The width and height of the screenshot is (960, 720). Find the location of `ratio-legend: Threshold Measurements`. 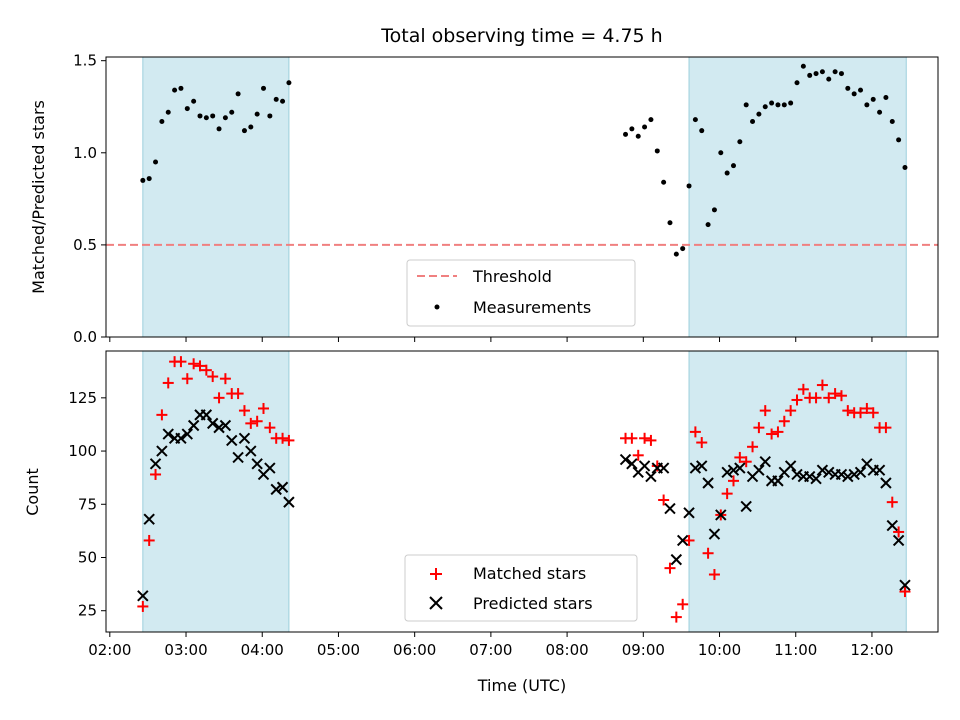

ratio-legend: Threshold Measurements is located at coordinates (521, 293).